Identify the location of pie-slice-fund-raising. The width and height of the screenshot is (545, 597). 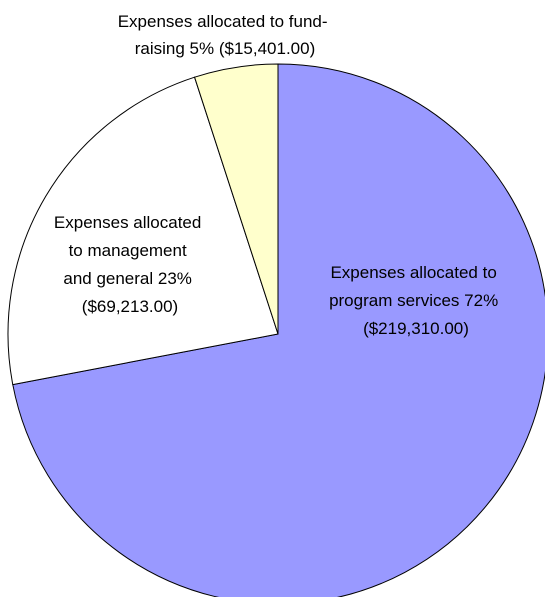
(236, 199).